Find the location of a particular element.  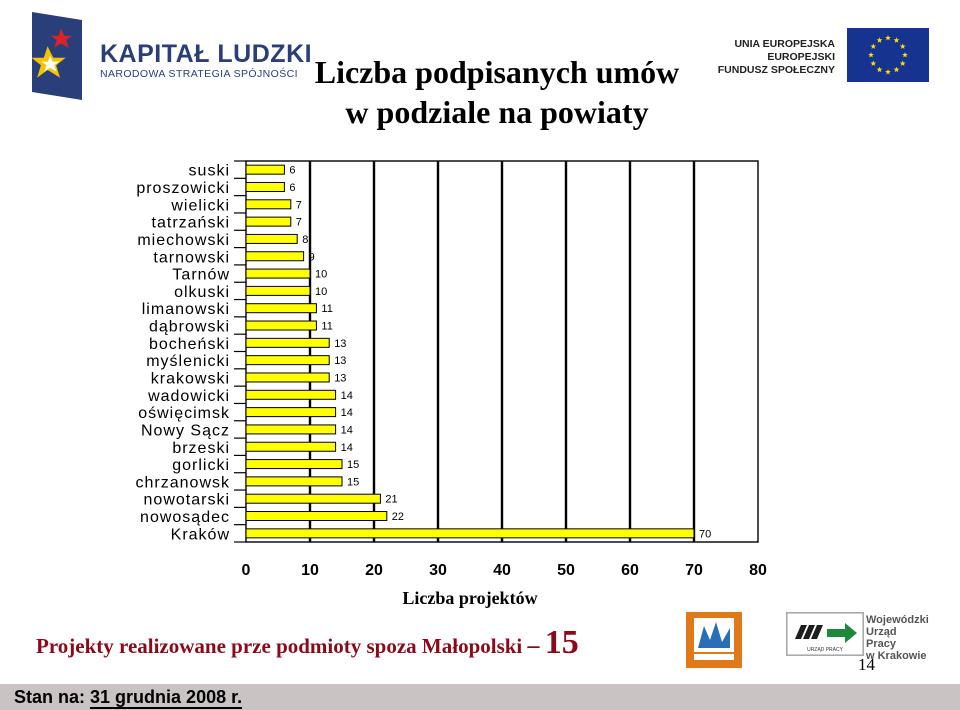

status-label: Stan na: is located at coordinates (50, 697).